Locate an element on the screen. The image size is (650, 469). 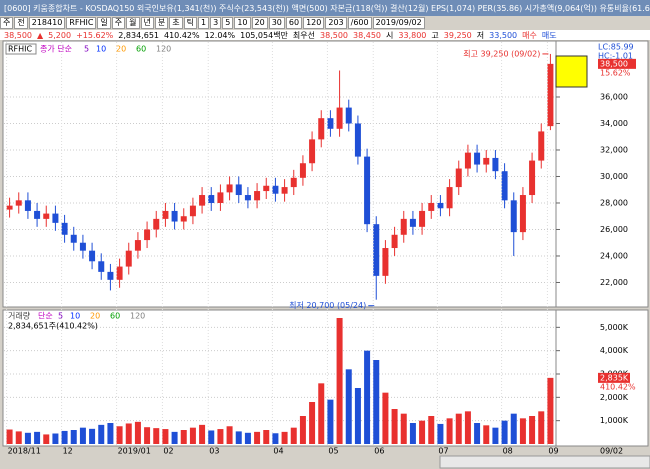
scroll-bar is located at coordinates (544, 462).